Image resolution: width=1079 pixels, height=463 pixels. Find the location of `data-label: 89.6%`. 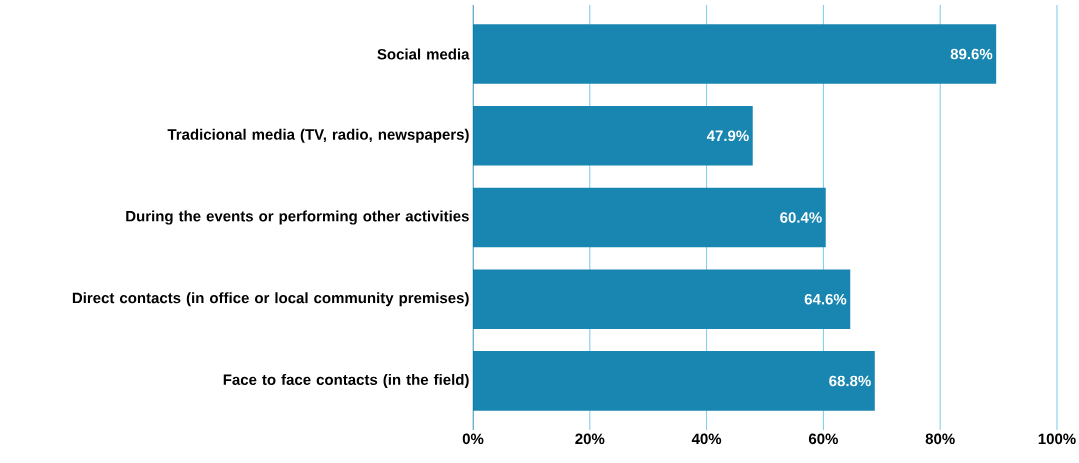

data-label: 89.6% is located at coordinates (971, 54).